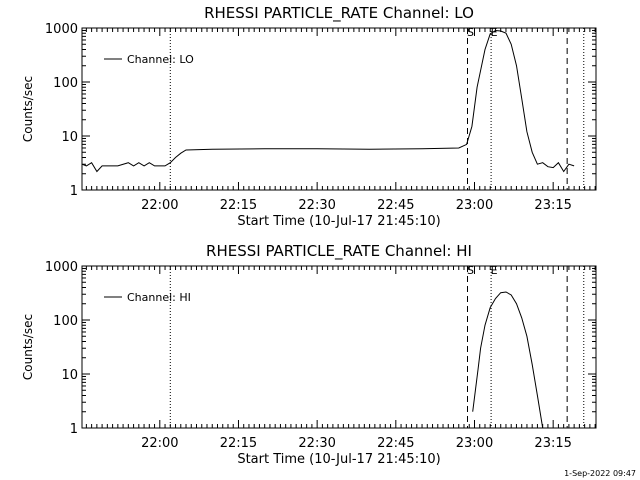 Image resolution: width=640 pixels, height=480 pixels. What do you see at coordinates (508, 360) in the screenshot?
I see `data-series-line` at bounding box center [508, 360].